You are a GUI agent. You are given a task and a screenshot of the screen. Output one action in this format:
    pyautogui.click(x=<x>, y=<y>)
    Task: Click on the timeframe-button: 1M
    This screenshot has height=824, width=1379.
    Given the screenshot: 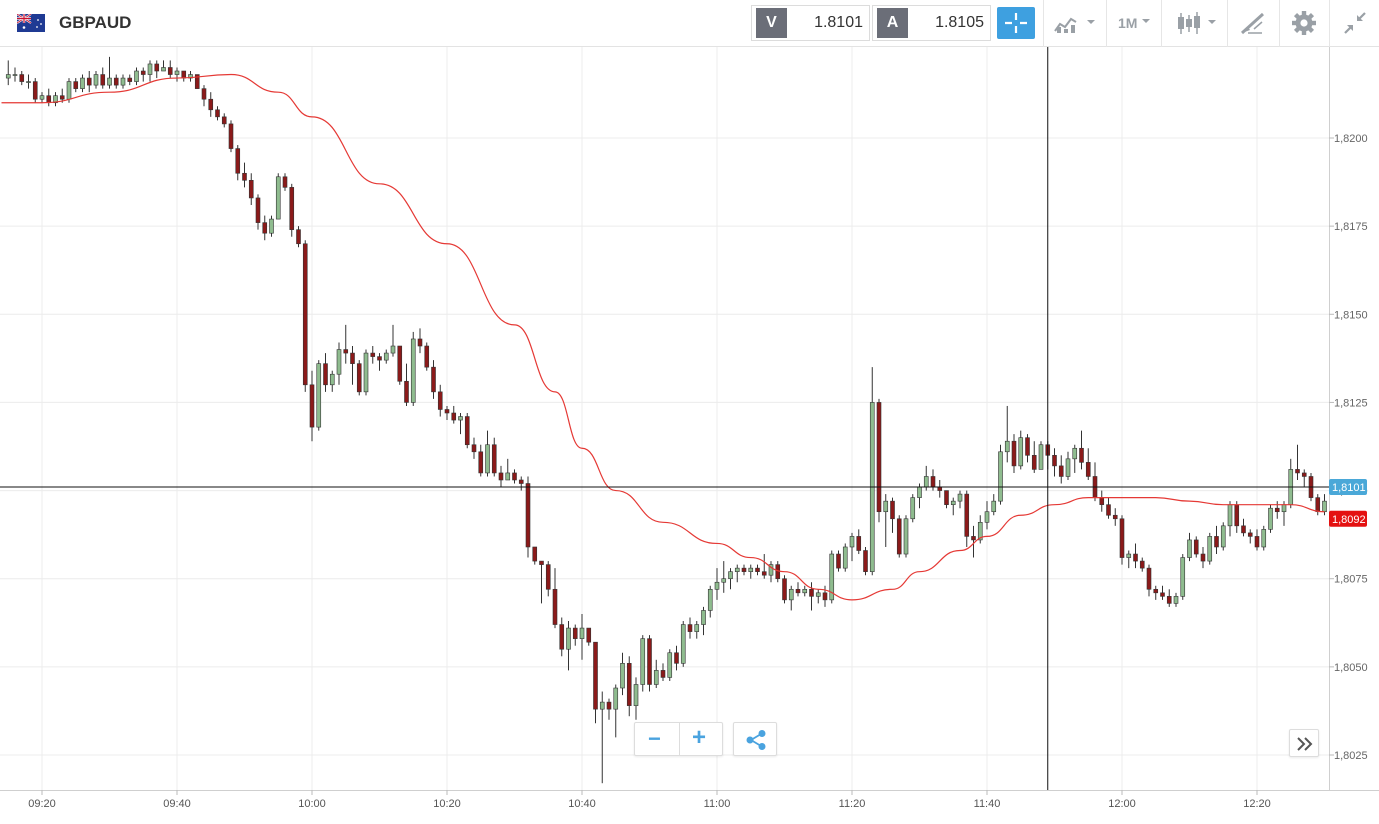 What is the action you would take?
    pyautogui.click(x=1134, y=23)
    